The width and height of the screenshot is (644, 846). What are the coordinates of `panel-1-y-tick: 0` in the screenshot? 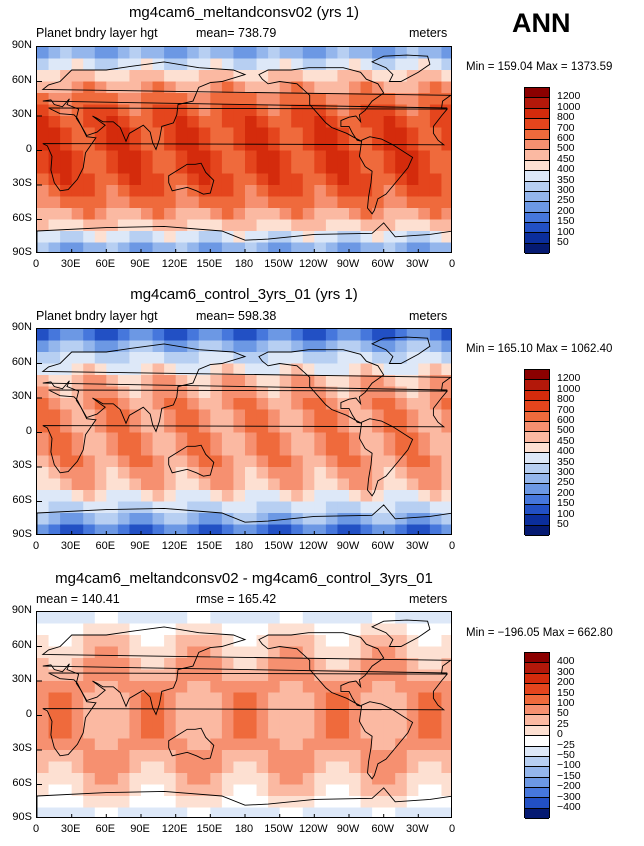 It's located at (28, 148).